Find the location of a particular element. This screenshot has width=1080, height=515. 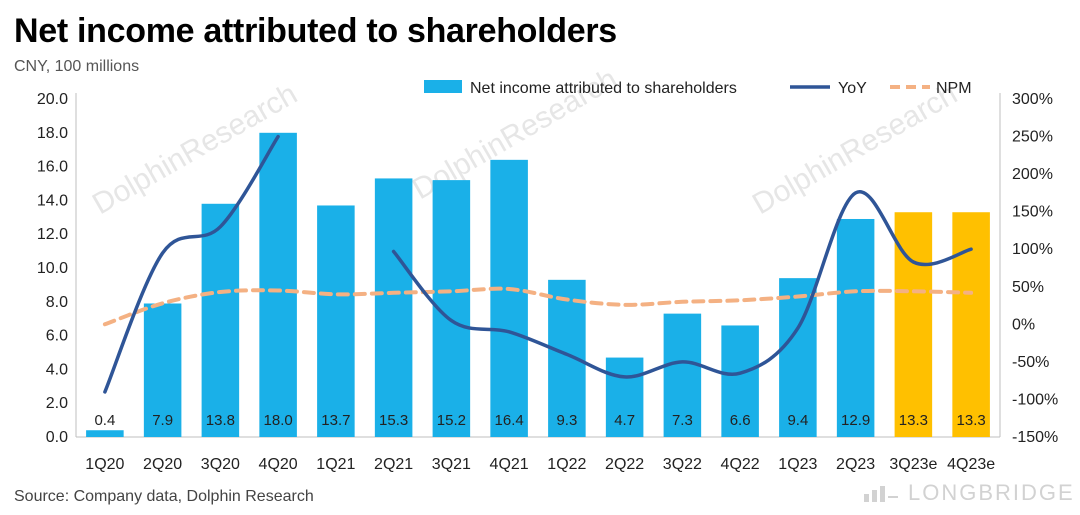

x-tick-label: 4Q20 is located at coordinates (278, 464).